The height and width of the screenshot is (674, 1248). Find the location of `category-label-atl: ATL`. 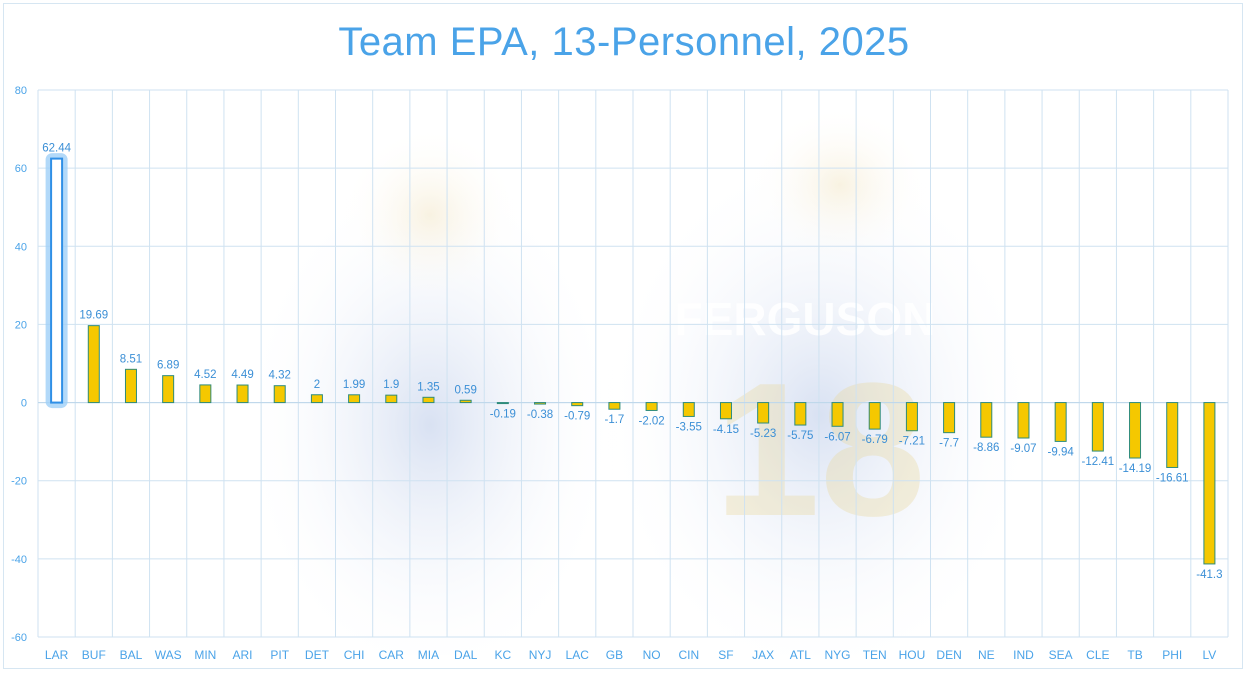

category-label-atl: ATL is located at coordinates (800, 655).